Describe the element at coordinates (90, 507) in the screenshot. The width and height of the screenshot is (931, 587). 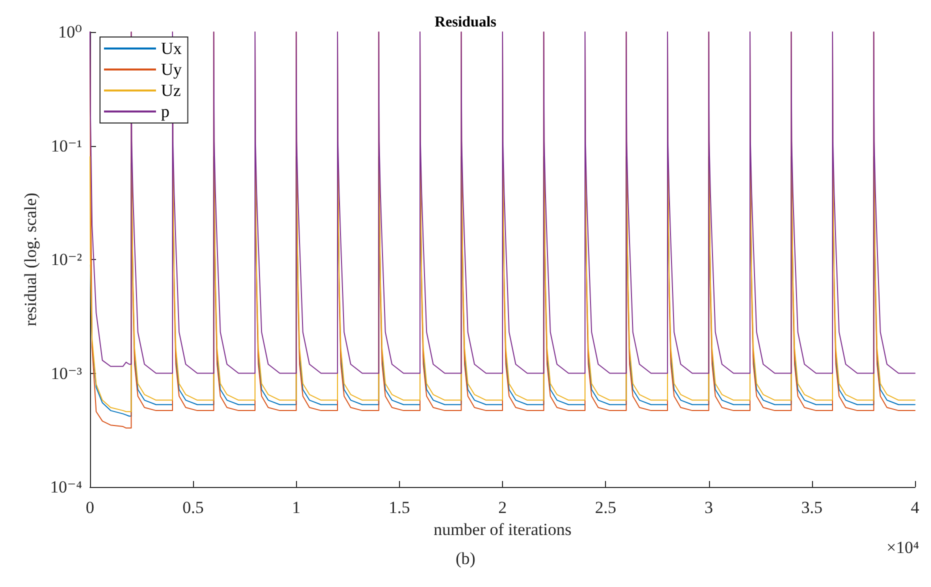
I see `x-tick-label: 0` at that location.